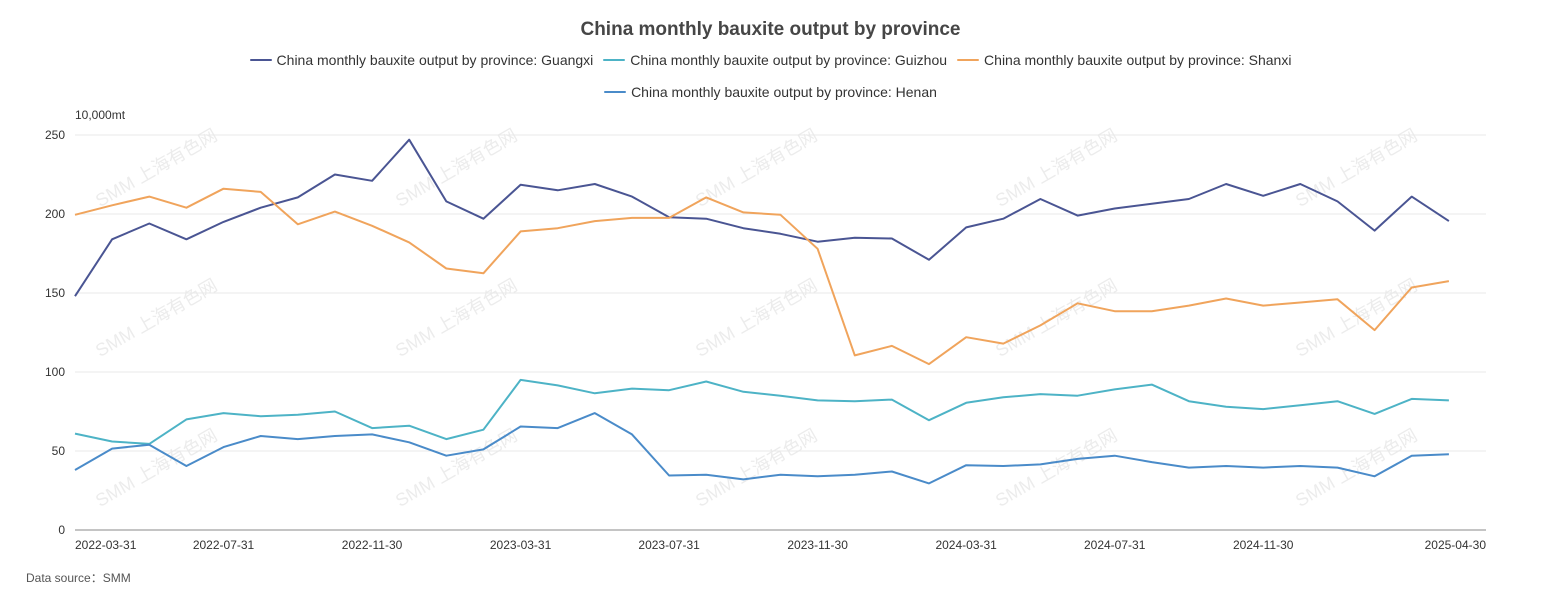 This screenshot has height=600, width=1541. What do you see at coordinates (966, 545) in the screenshot?
I see `x-tick-label: 2024-03-31` at bounding box center [966, 545].